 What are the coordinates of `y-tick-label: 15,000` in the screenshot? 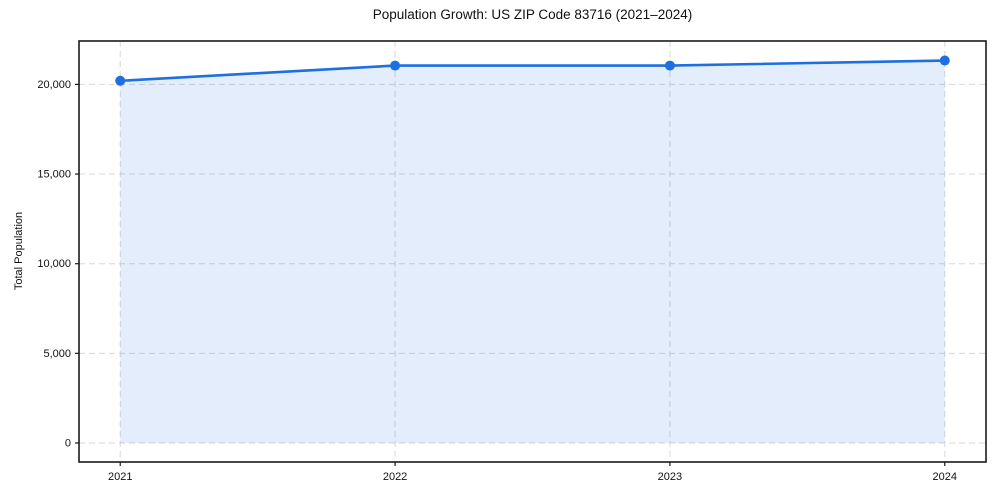 It's located at (54, 175).